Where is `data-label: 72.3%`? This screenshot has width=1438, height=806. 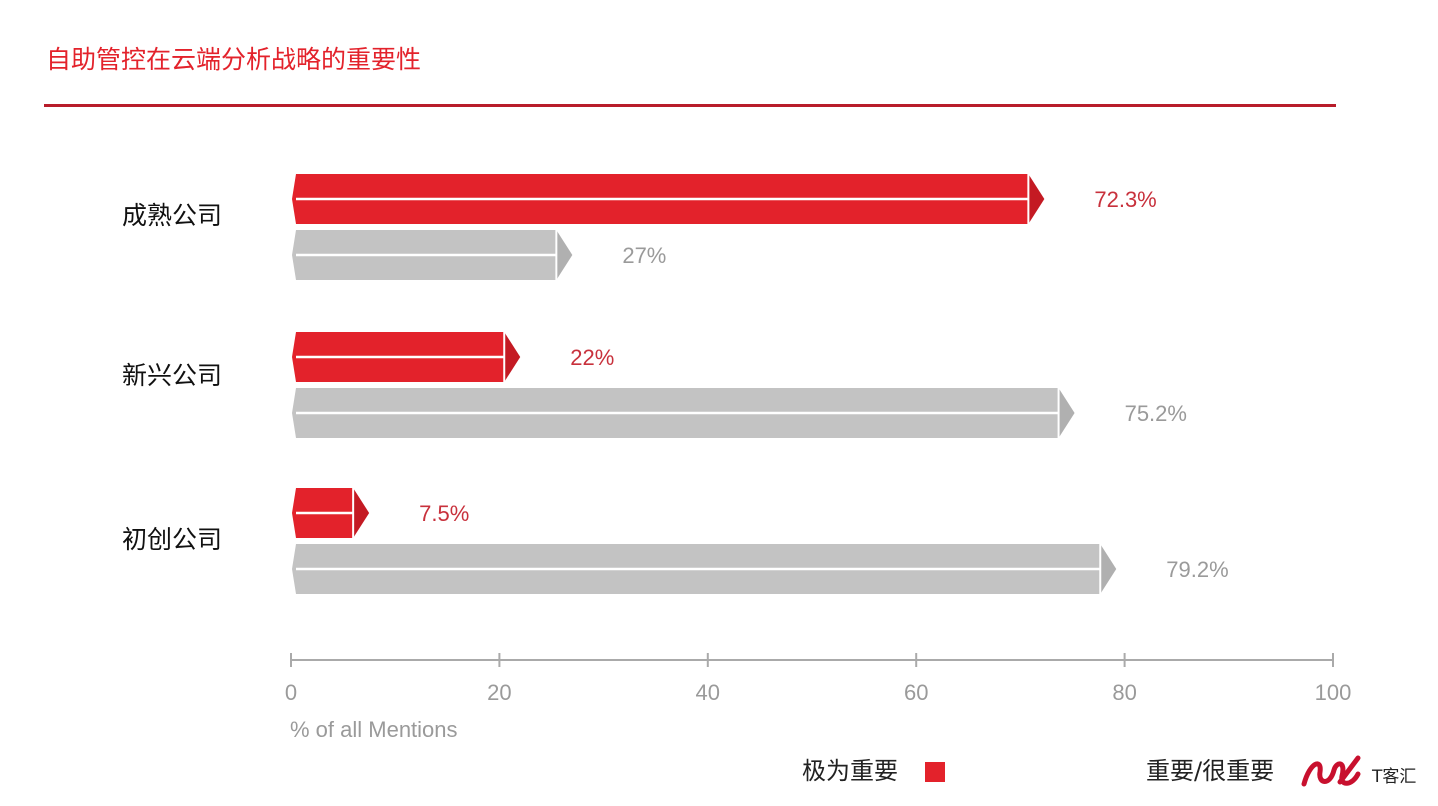
data-label: 72.3% is located at coordinates (1125, 199).